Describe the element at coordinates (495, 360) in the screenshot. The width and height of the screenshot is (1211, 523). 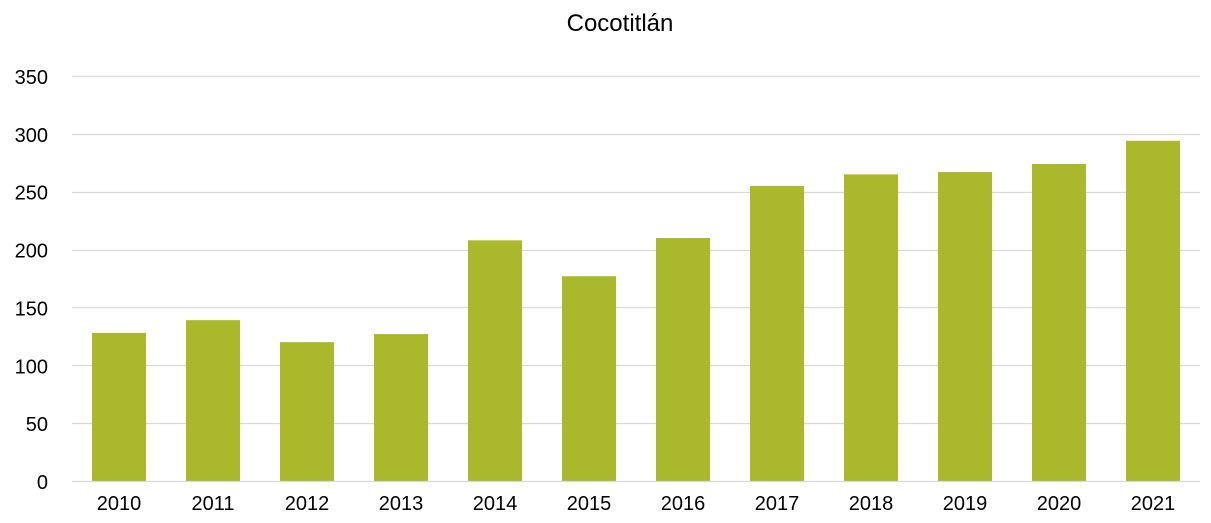
I see `bar-2014` at that location.